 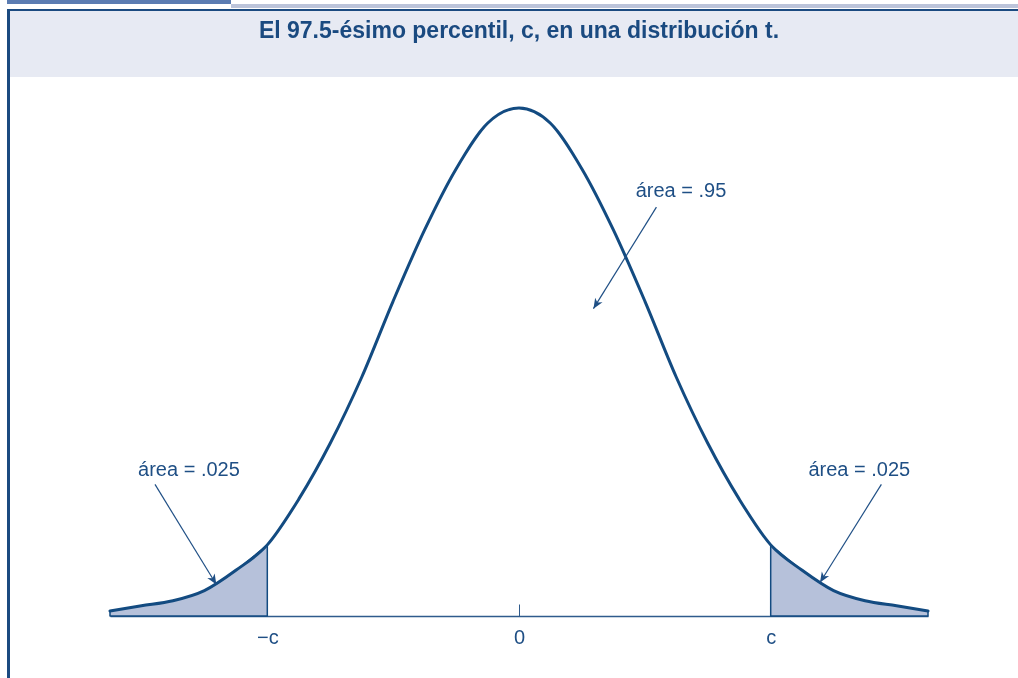 I want to click on x-tick-label: 0, so click(x=519, y=636).